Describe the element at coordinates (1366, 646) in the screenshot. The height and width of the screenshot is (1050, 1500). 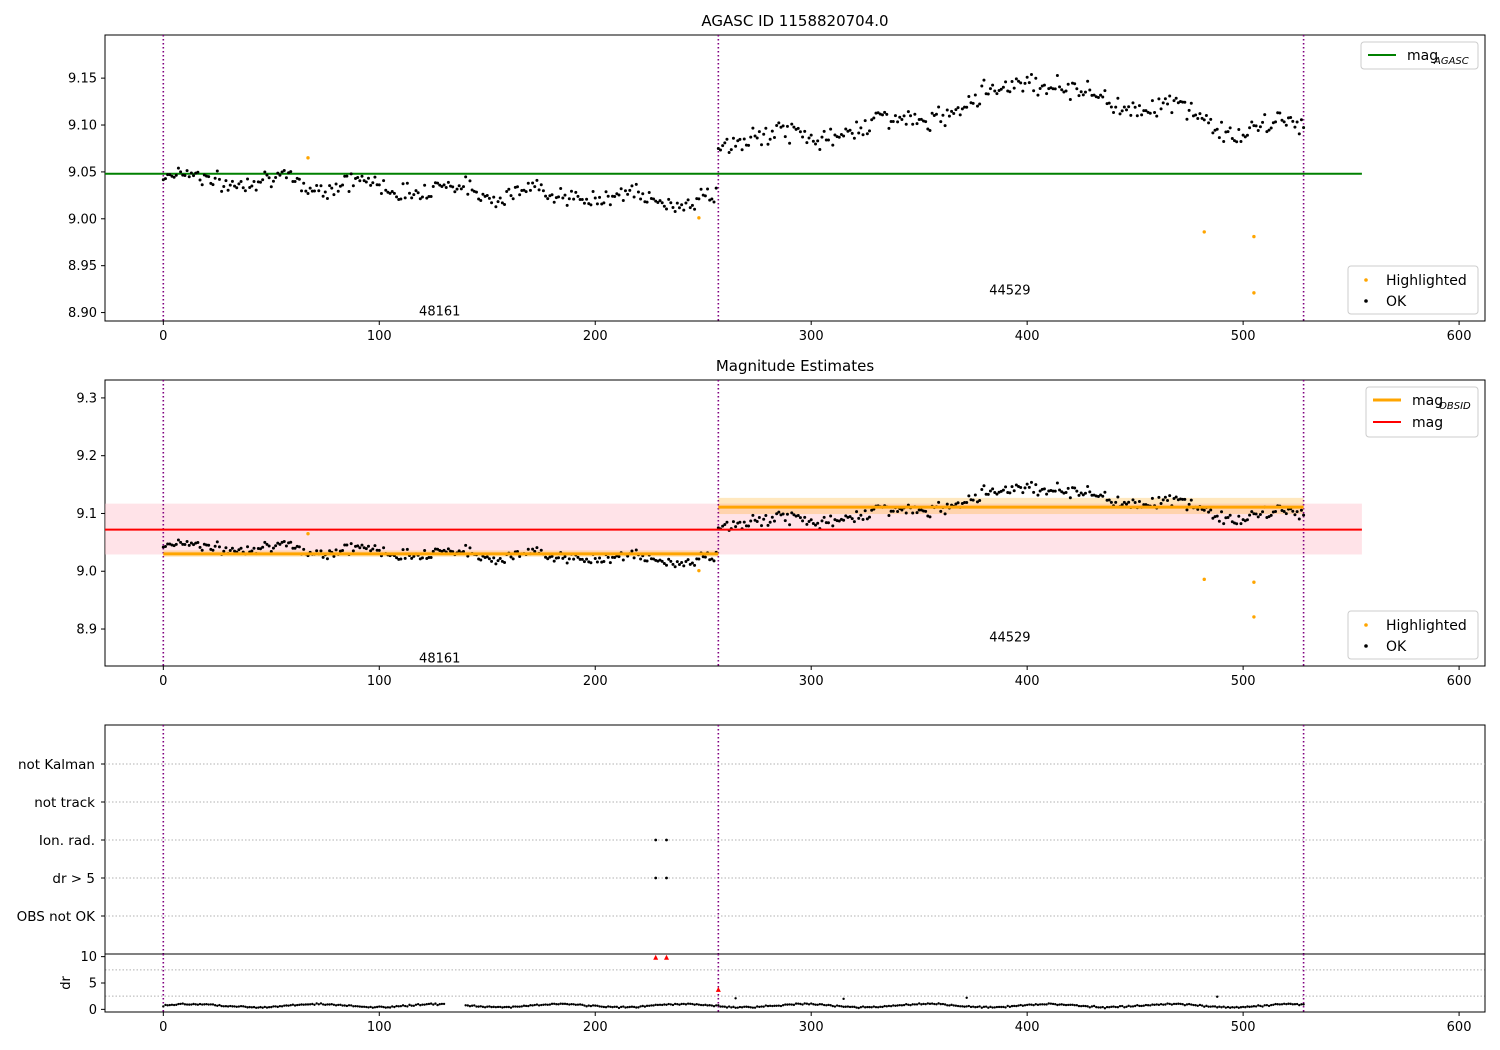
I see `legend-marker-ok` at that location.